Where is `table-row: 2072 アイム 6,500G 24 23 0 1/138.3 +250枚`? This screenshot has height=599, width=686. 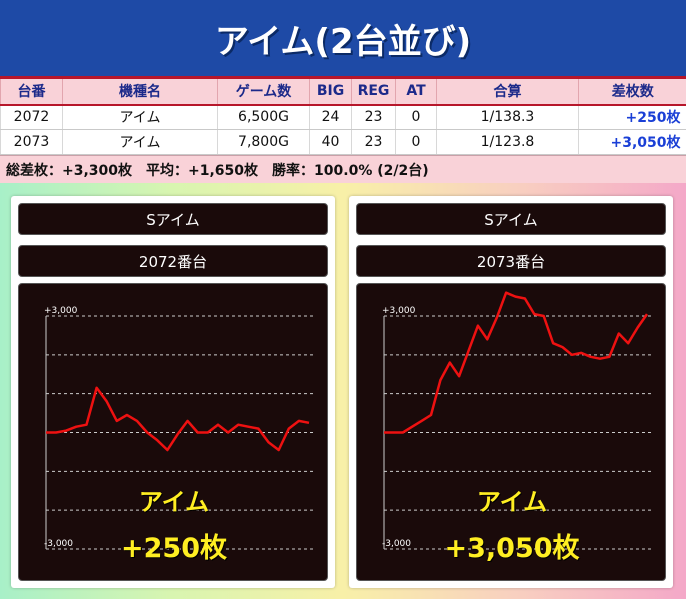 table-row: 2072 アイム 6,500G 24 23 0 1/138.3 +250枚 is located at coordinates (343, 117).